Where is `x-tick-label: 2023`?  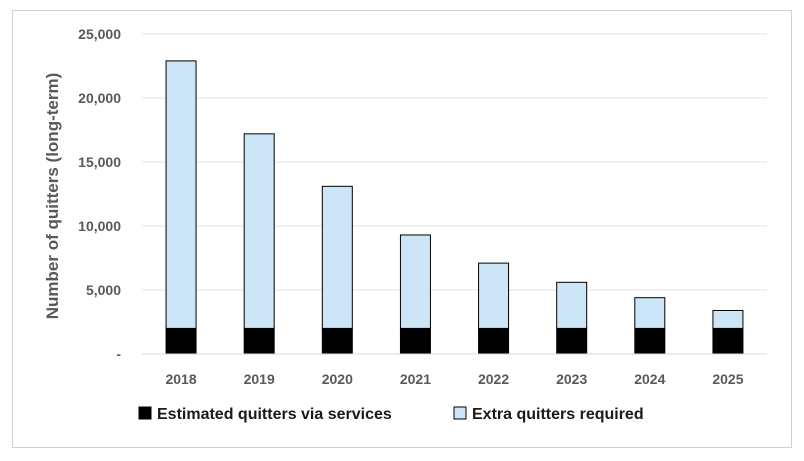
x-tick-label: 2023 is located at coordinates (571, 379).